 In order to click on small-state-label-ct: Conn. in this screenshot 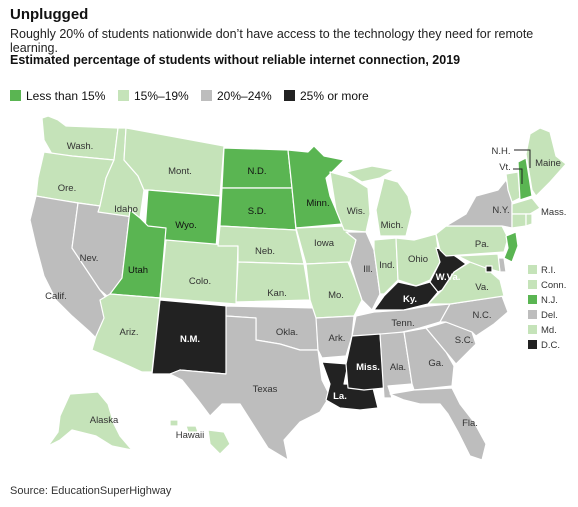, I will do `click(553, 285)`.